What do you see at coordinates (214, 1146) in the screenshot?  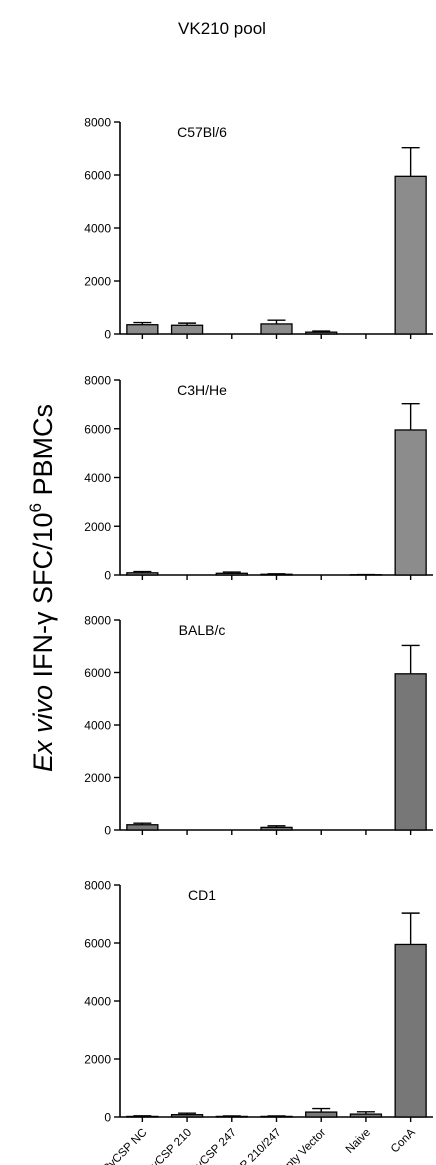 I see `x-tick-label: PvCSP 247` at bounding box center [214, 1146].